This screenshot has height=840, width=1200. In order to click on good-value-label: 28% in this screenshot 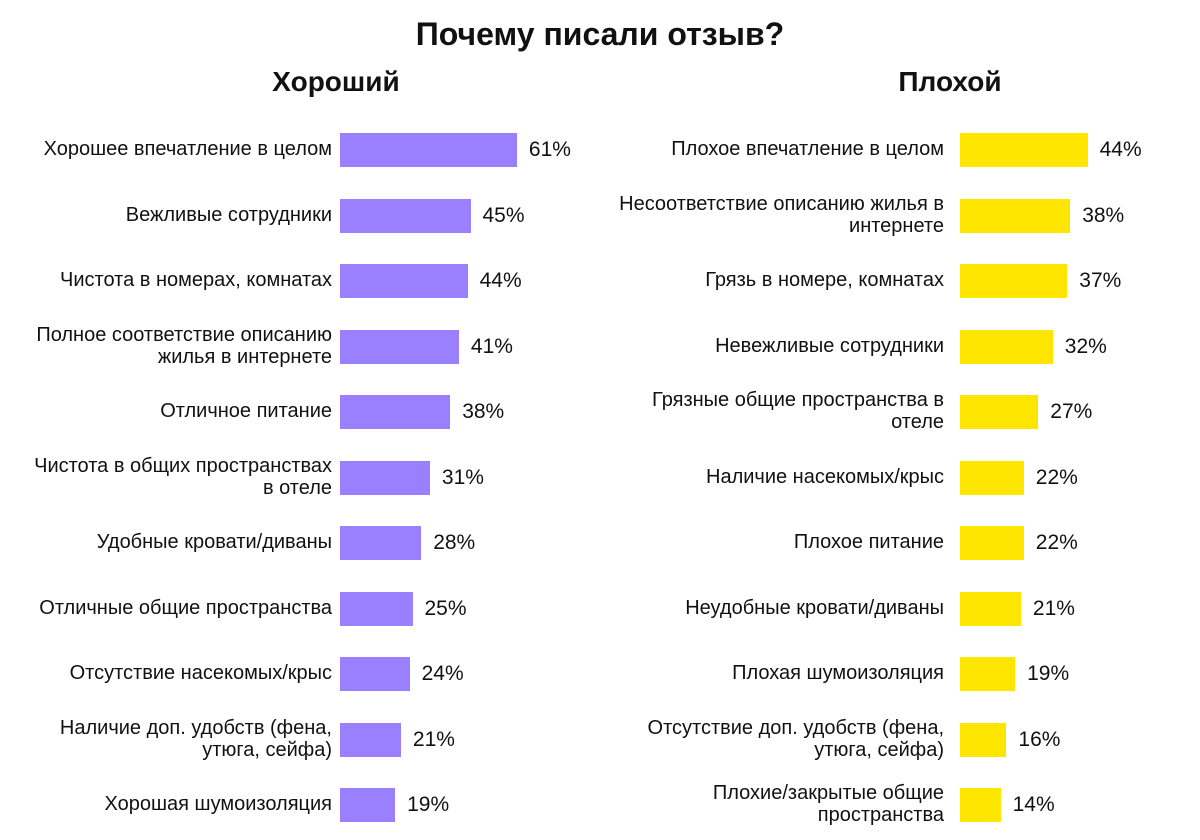, I will do `click(454, 542)`.